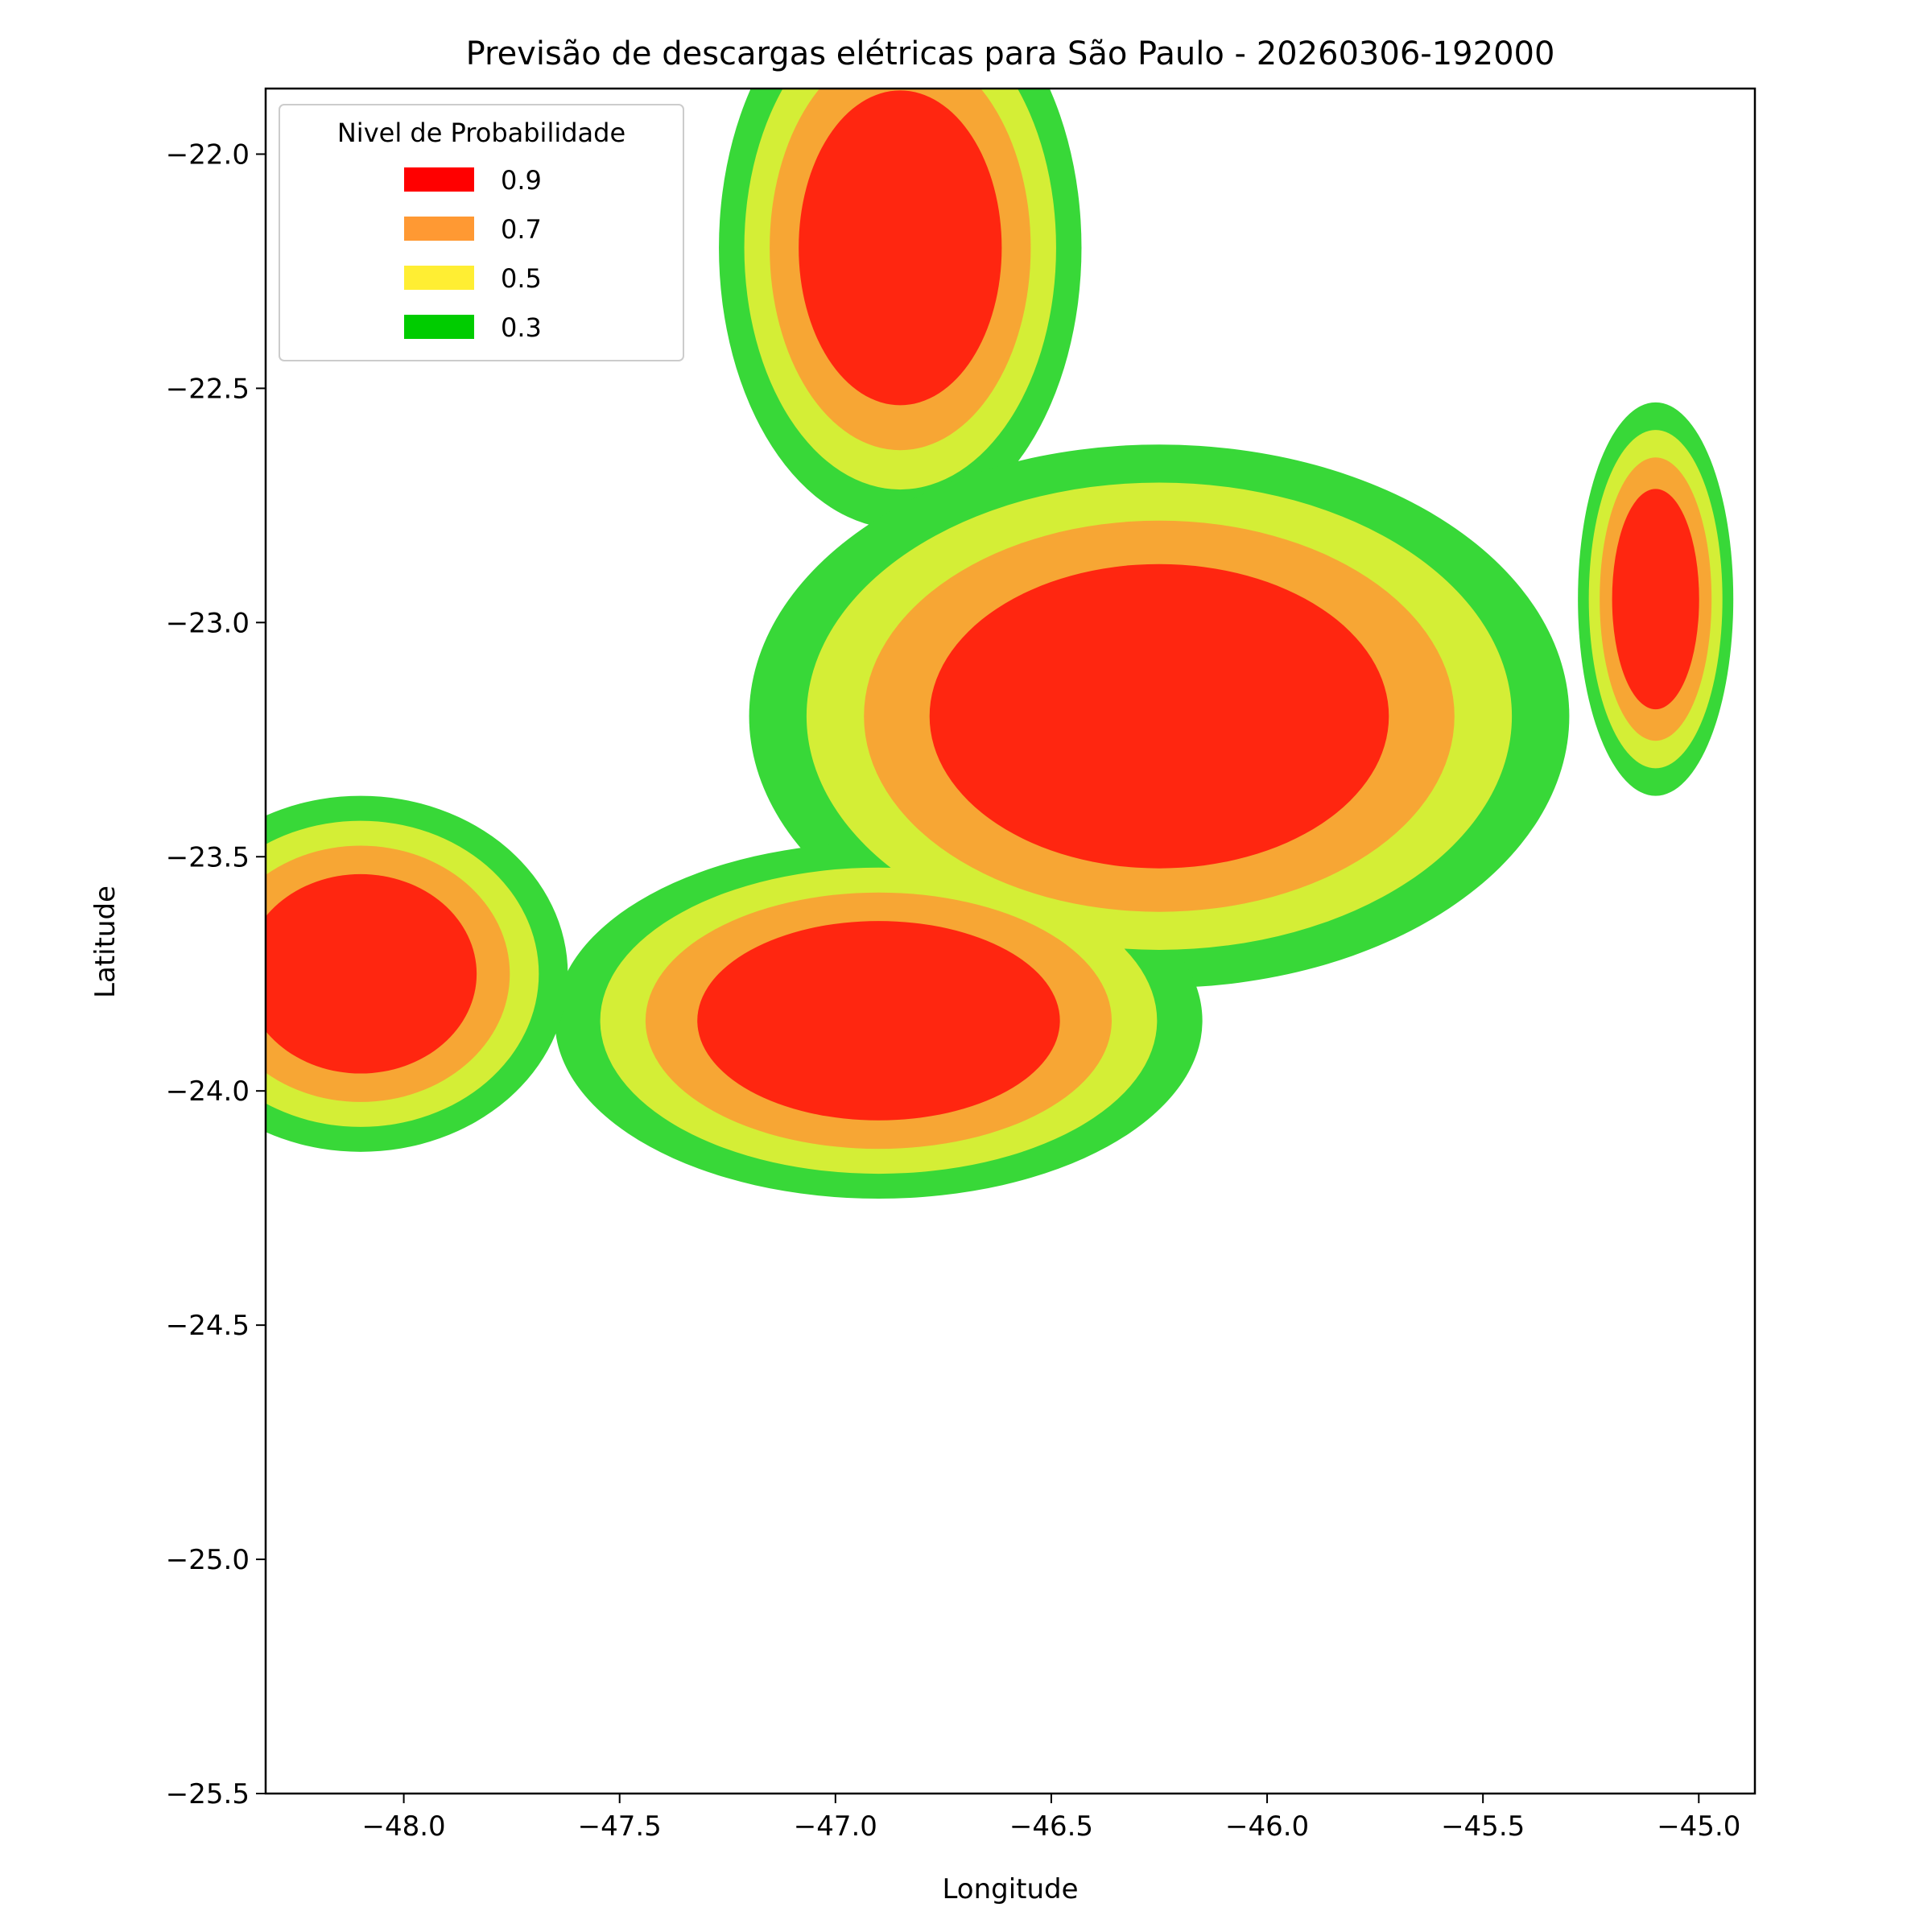  What do you see at coordinates (106, 942) in the screenshot?
I see `y-axis-label: Latitude` at bounding box center [106, 942].